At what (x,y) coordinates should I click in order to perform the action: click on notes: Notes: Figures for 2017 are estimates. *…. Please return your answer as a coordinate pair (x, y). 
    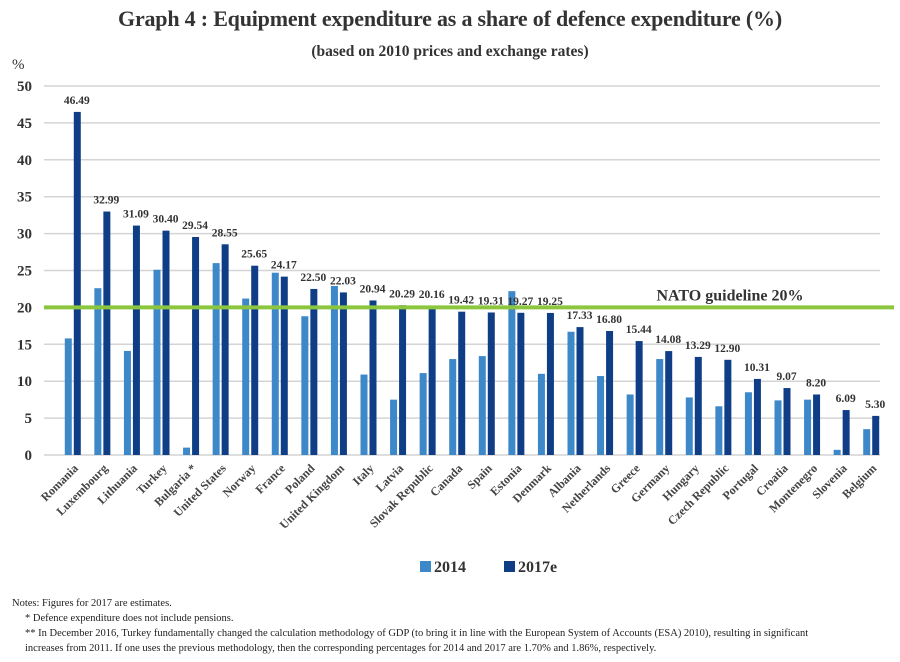
    Looking at the image, I should click on (452, 626).